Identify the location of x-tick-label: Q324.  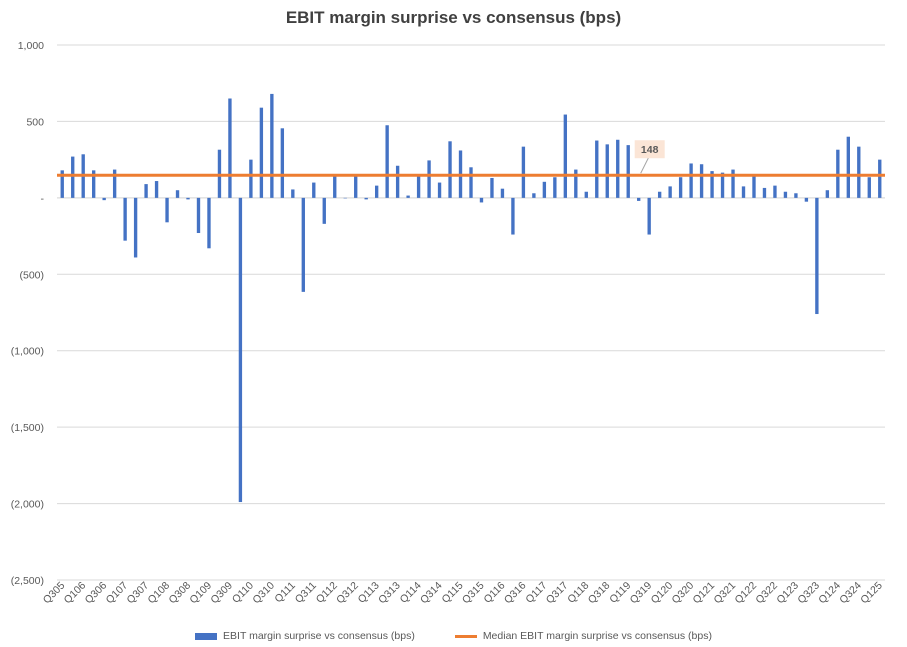
(850, 593).